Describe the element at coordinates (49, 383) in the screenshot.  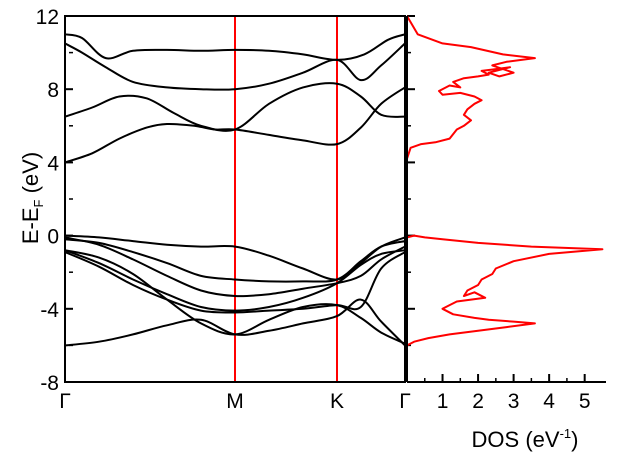
I see `y-tick-label: -8` at that location.